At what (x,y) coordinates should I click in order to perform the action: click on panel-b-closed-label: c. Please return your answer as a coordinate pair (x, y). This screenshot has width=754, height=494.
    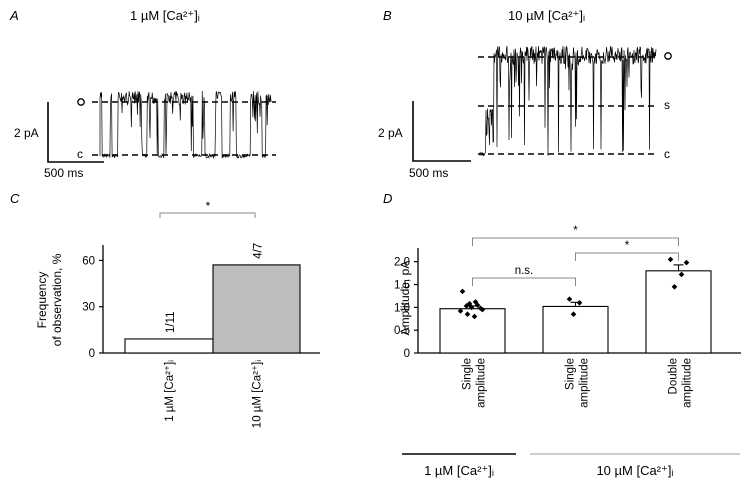
    Looking at the image, I should click on (667, 154).